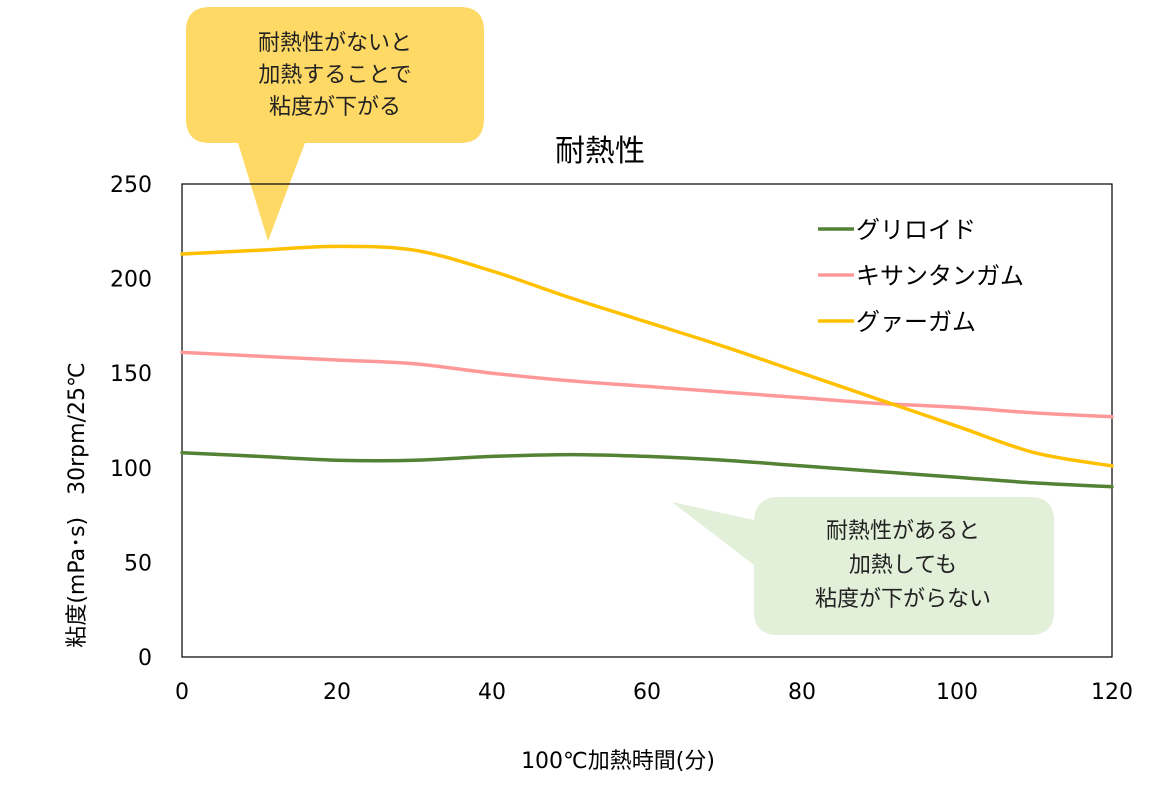 The image size is (1152, 791). I want to click on y-tick-label: 200, so click(131, 280).